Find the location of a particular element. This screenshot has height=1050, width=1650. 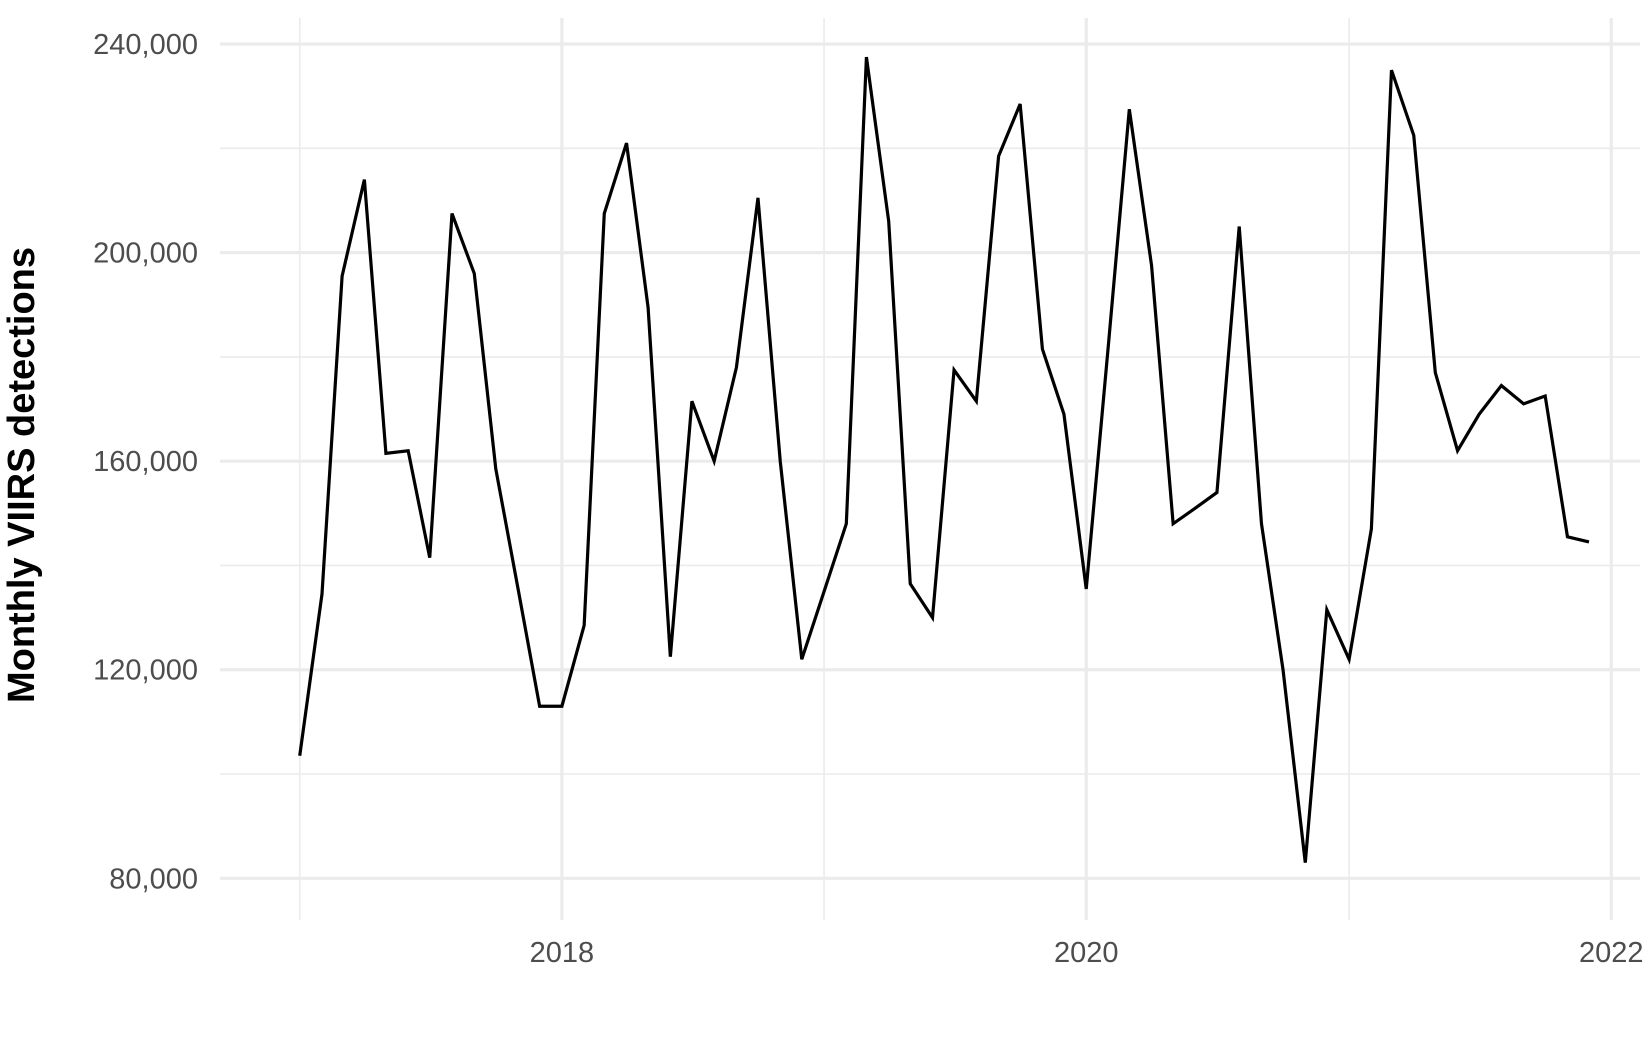

x-tick-label: 2018 is located at coordinates (562, 953).